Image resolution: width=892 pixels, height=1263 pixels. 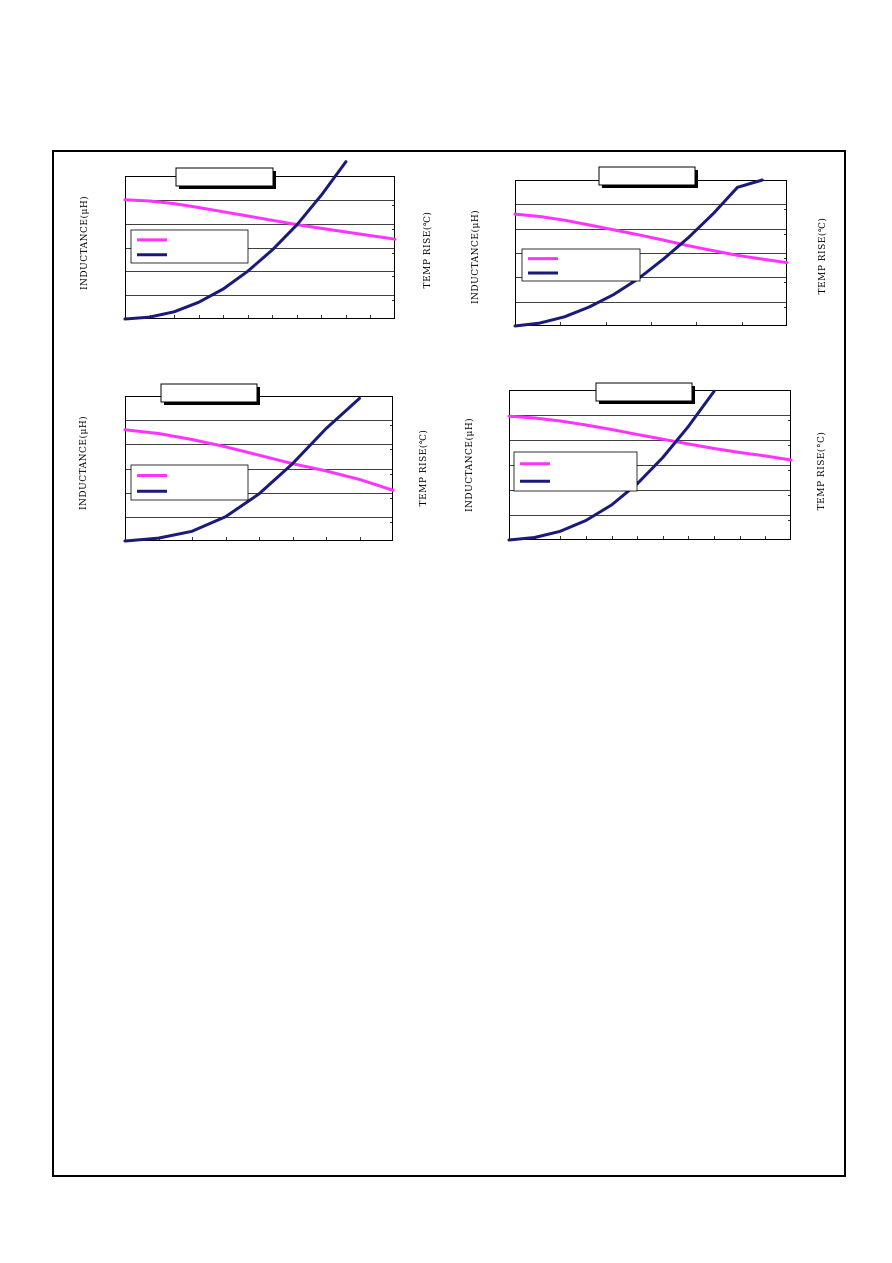 What do you see at coordinates (822, 471) in the screenshot?
I see `chart-4-ylabel-right: TEMP RISE(°C)` at bounding box center [822, 471].